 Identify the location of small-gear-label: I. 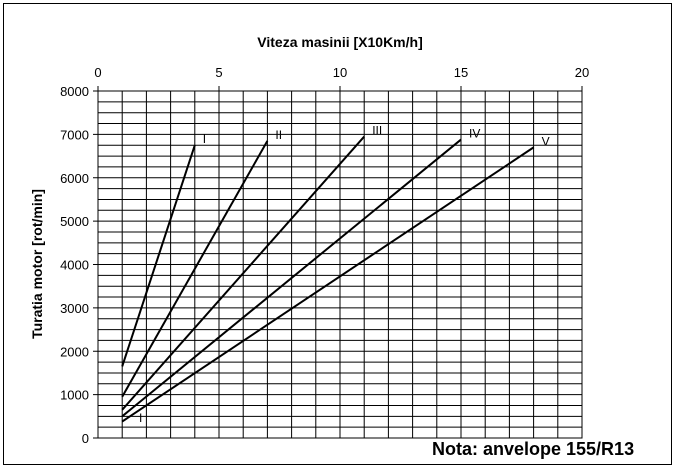
(140, 418).